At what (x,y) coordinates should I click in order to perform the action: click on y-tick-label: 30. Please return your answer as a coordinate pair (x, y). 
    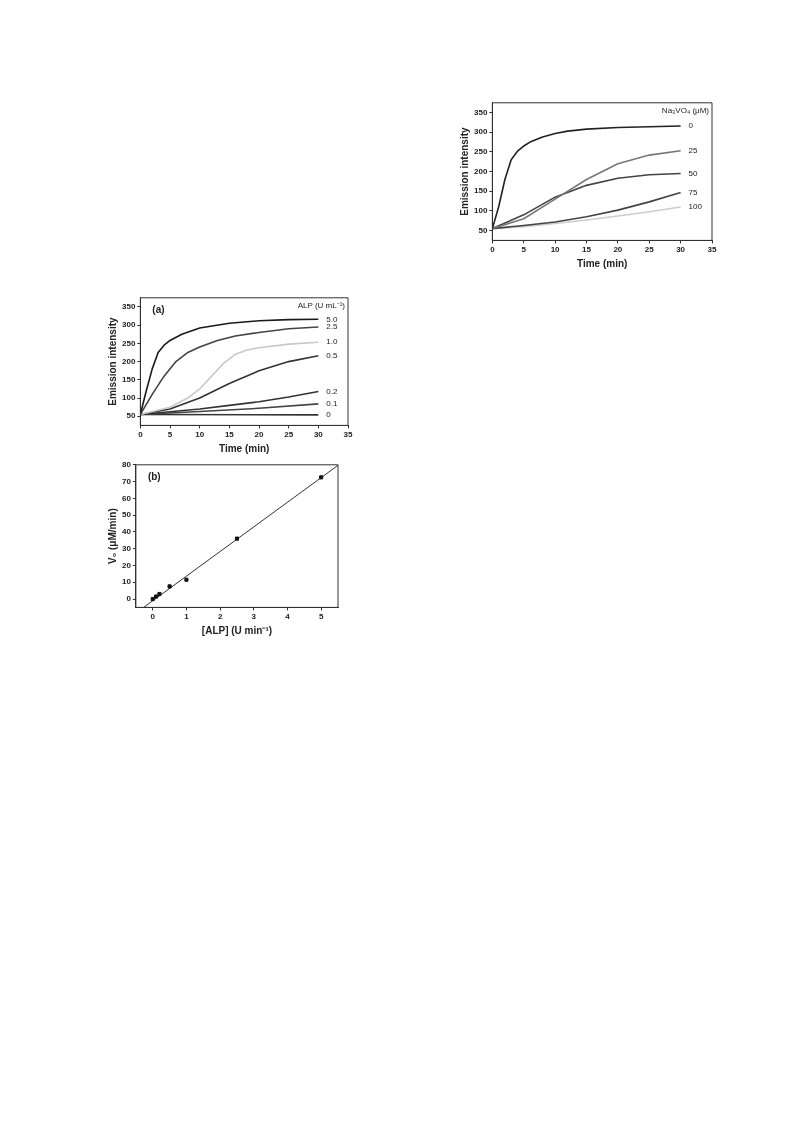
    Looking at the image, I should click on (126, 548).